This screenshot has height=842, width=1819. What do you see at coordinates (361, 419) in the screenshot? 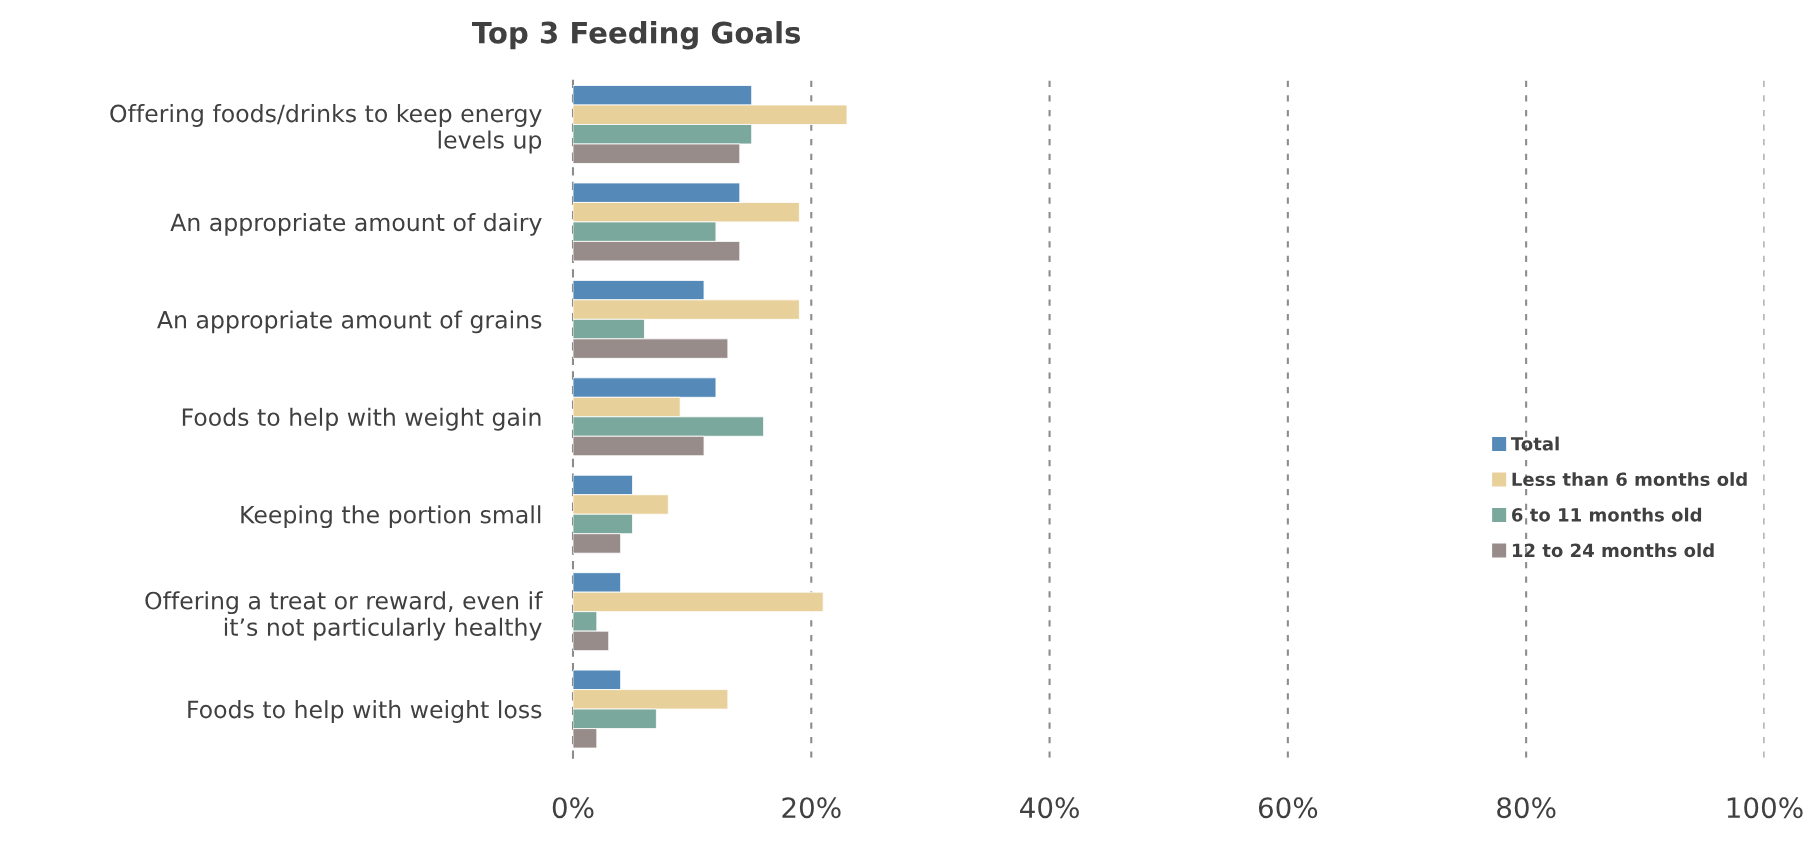
I see `y-tick-label: Foods to help with weight gain` at bounding box center [361, 419].